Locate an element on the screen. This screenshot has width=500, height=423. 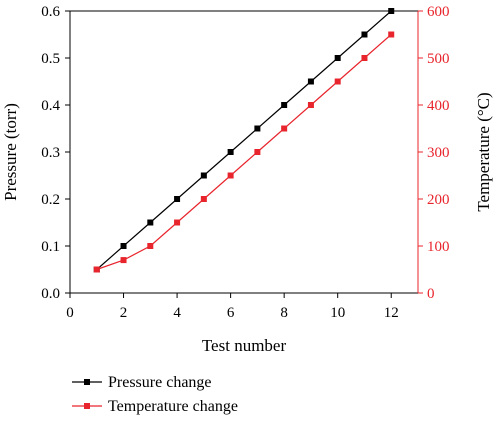
left-y-tick-label: 0.2 is located at coordinates (50, 200).